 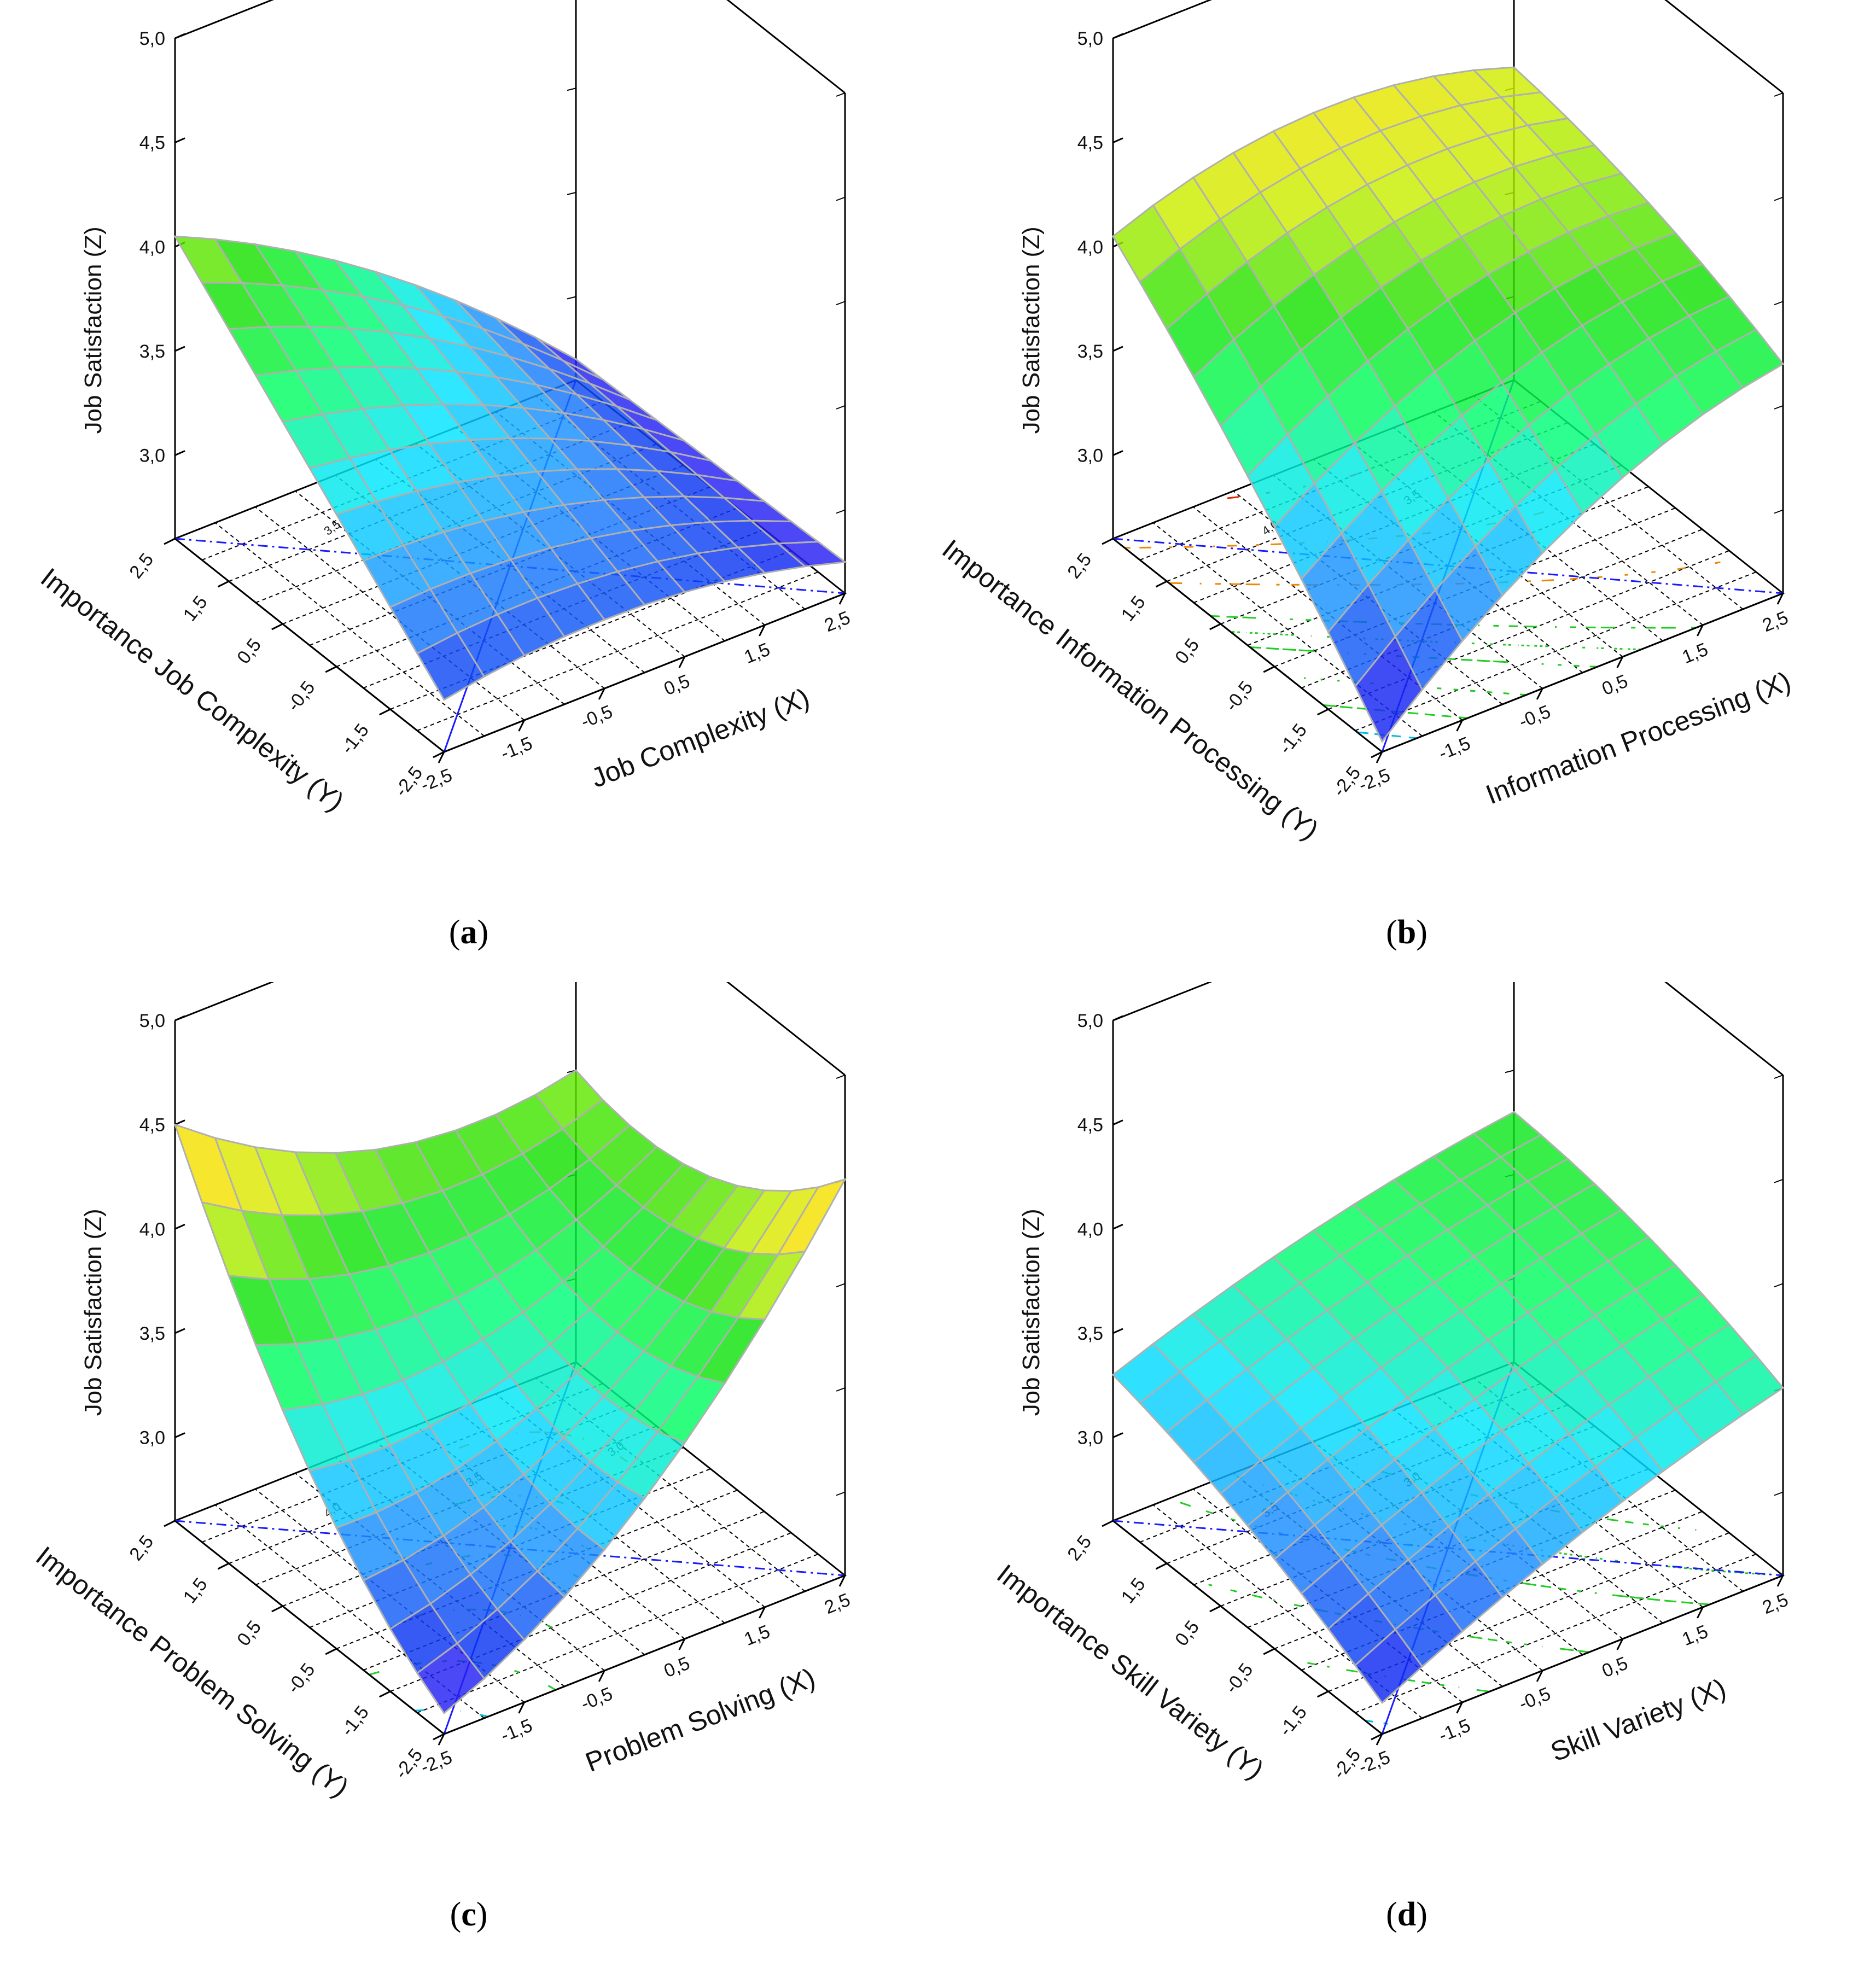 I want to click on x-tick-label: 2,5, so click(x=1775, y=1603).